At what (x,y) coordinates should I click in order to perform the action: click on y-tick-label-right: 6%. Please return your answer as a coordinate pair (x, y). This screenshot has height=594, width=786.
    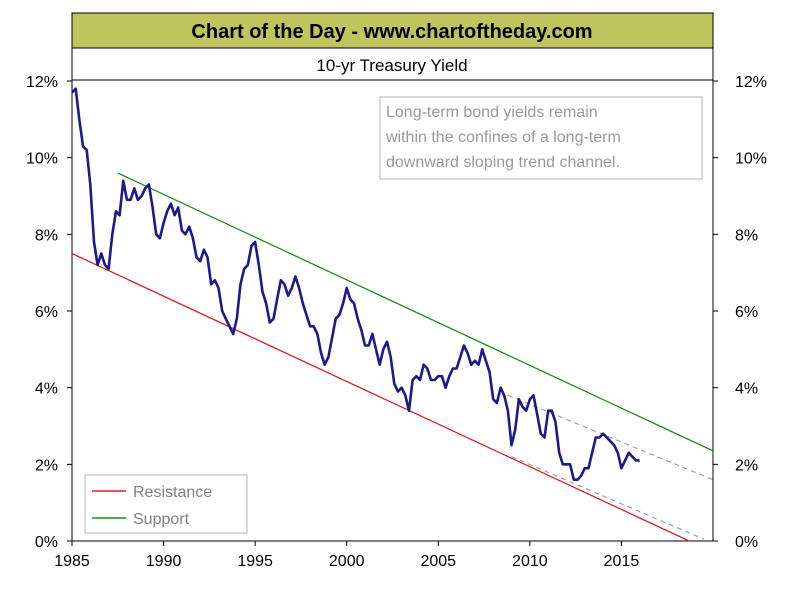
    Looking at the image, I should click on (746, 312).